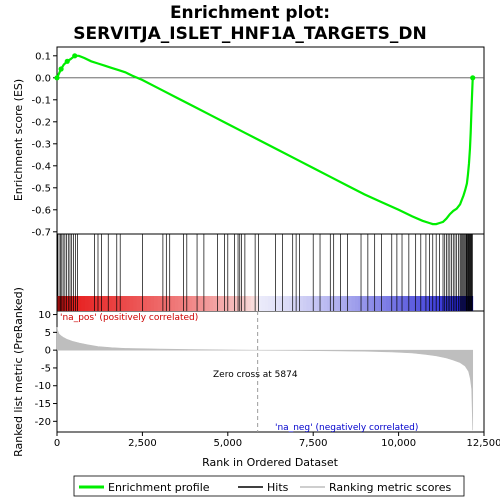  Describe the element at coordinates (398, 443) in the screenshot. I see `x-tick-label: 10,000` at that location.